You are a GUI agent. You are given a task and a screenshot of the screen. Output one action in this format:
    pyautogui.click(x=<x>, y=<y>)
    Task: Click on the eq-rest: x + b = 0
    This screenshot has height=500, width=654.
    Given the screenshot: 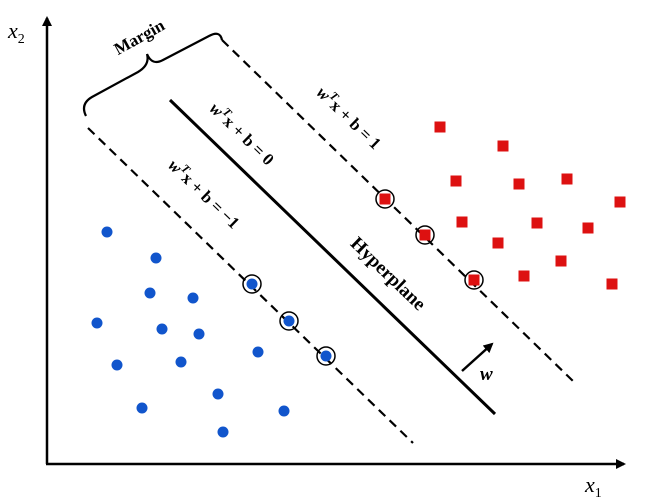 What is the action you would take?
    pyautogui.click(x=248, y=140)
    